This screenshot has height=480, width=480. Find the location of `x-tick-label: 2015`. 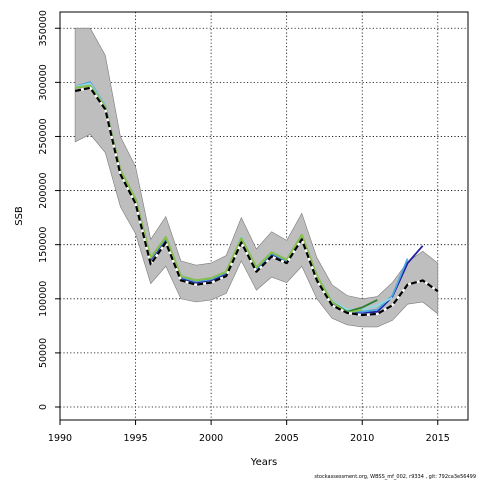

x-tick-label: 2015 is located at coordinates (438, 438).